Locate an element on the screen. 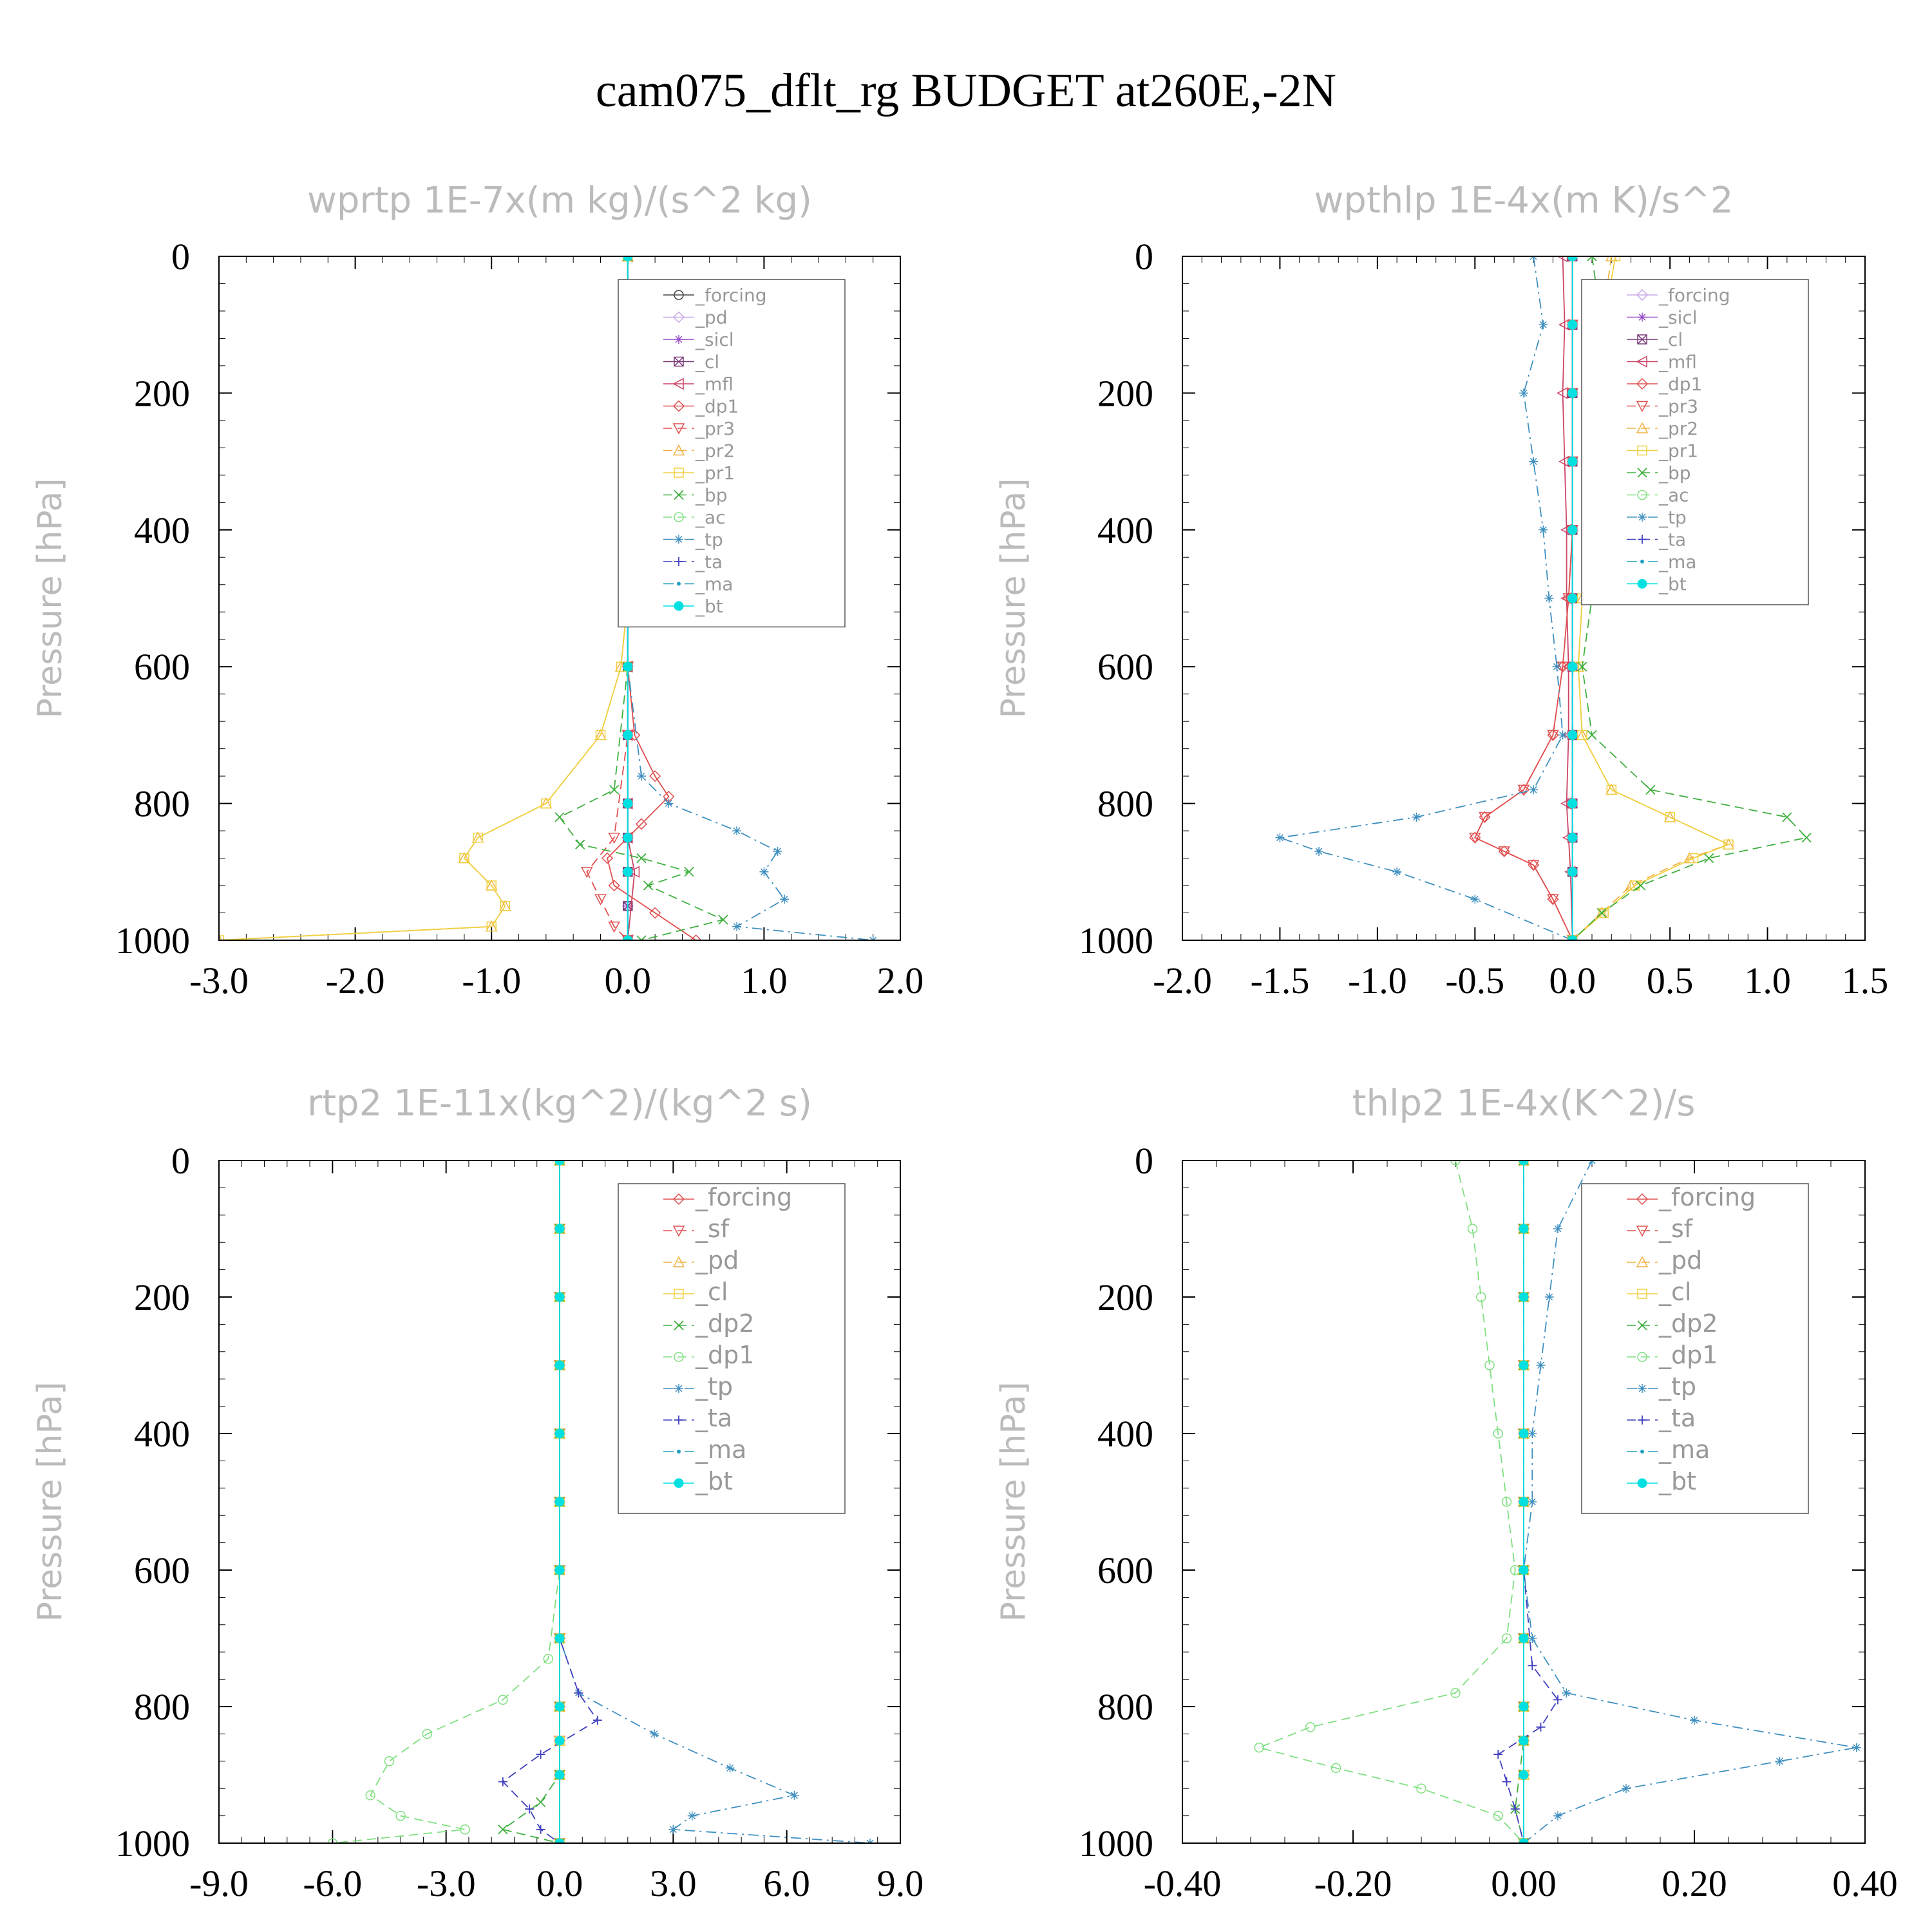 The height and width of the screenshot is (1932, 1932). panel-1-legend-label: _ma is located at coordinates (714, 585).